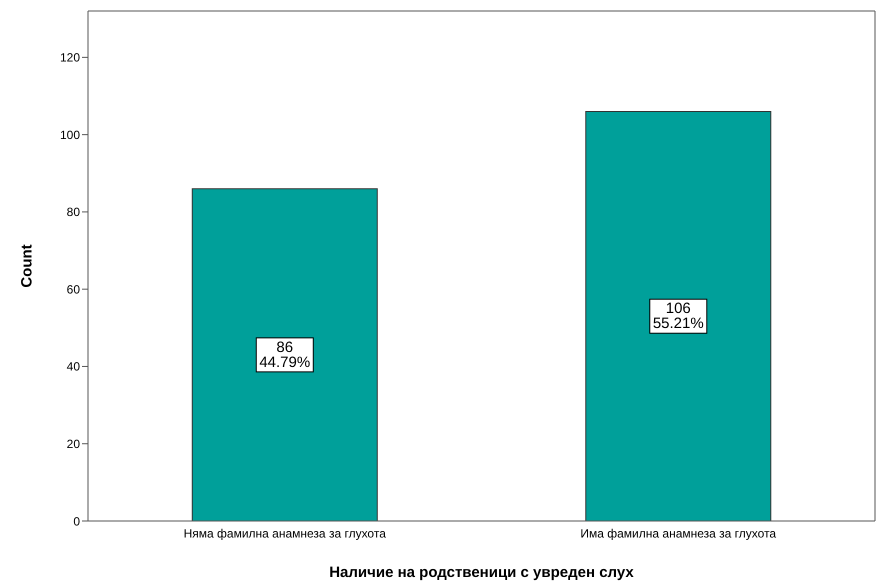  What do you see at coordinates (285, 533) in the screenshot?
I see `x-tick-label: Няма фамилна анамнеза за глухота` at bounding box center [285, 533].